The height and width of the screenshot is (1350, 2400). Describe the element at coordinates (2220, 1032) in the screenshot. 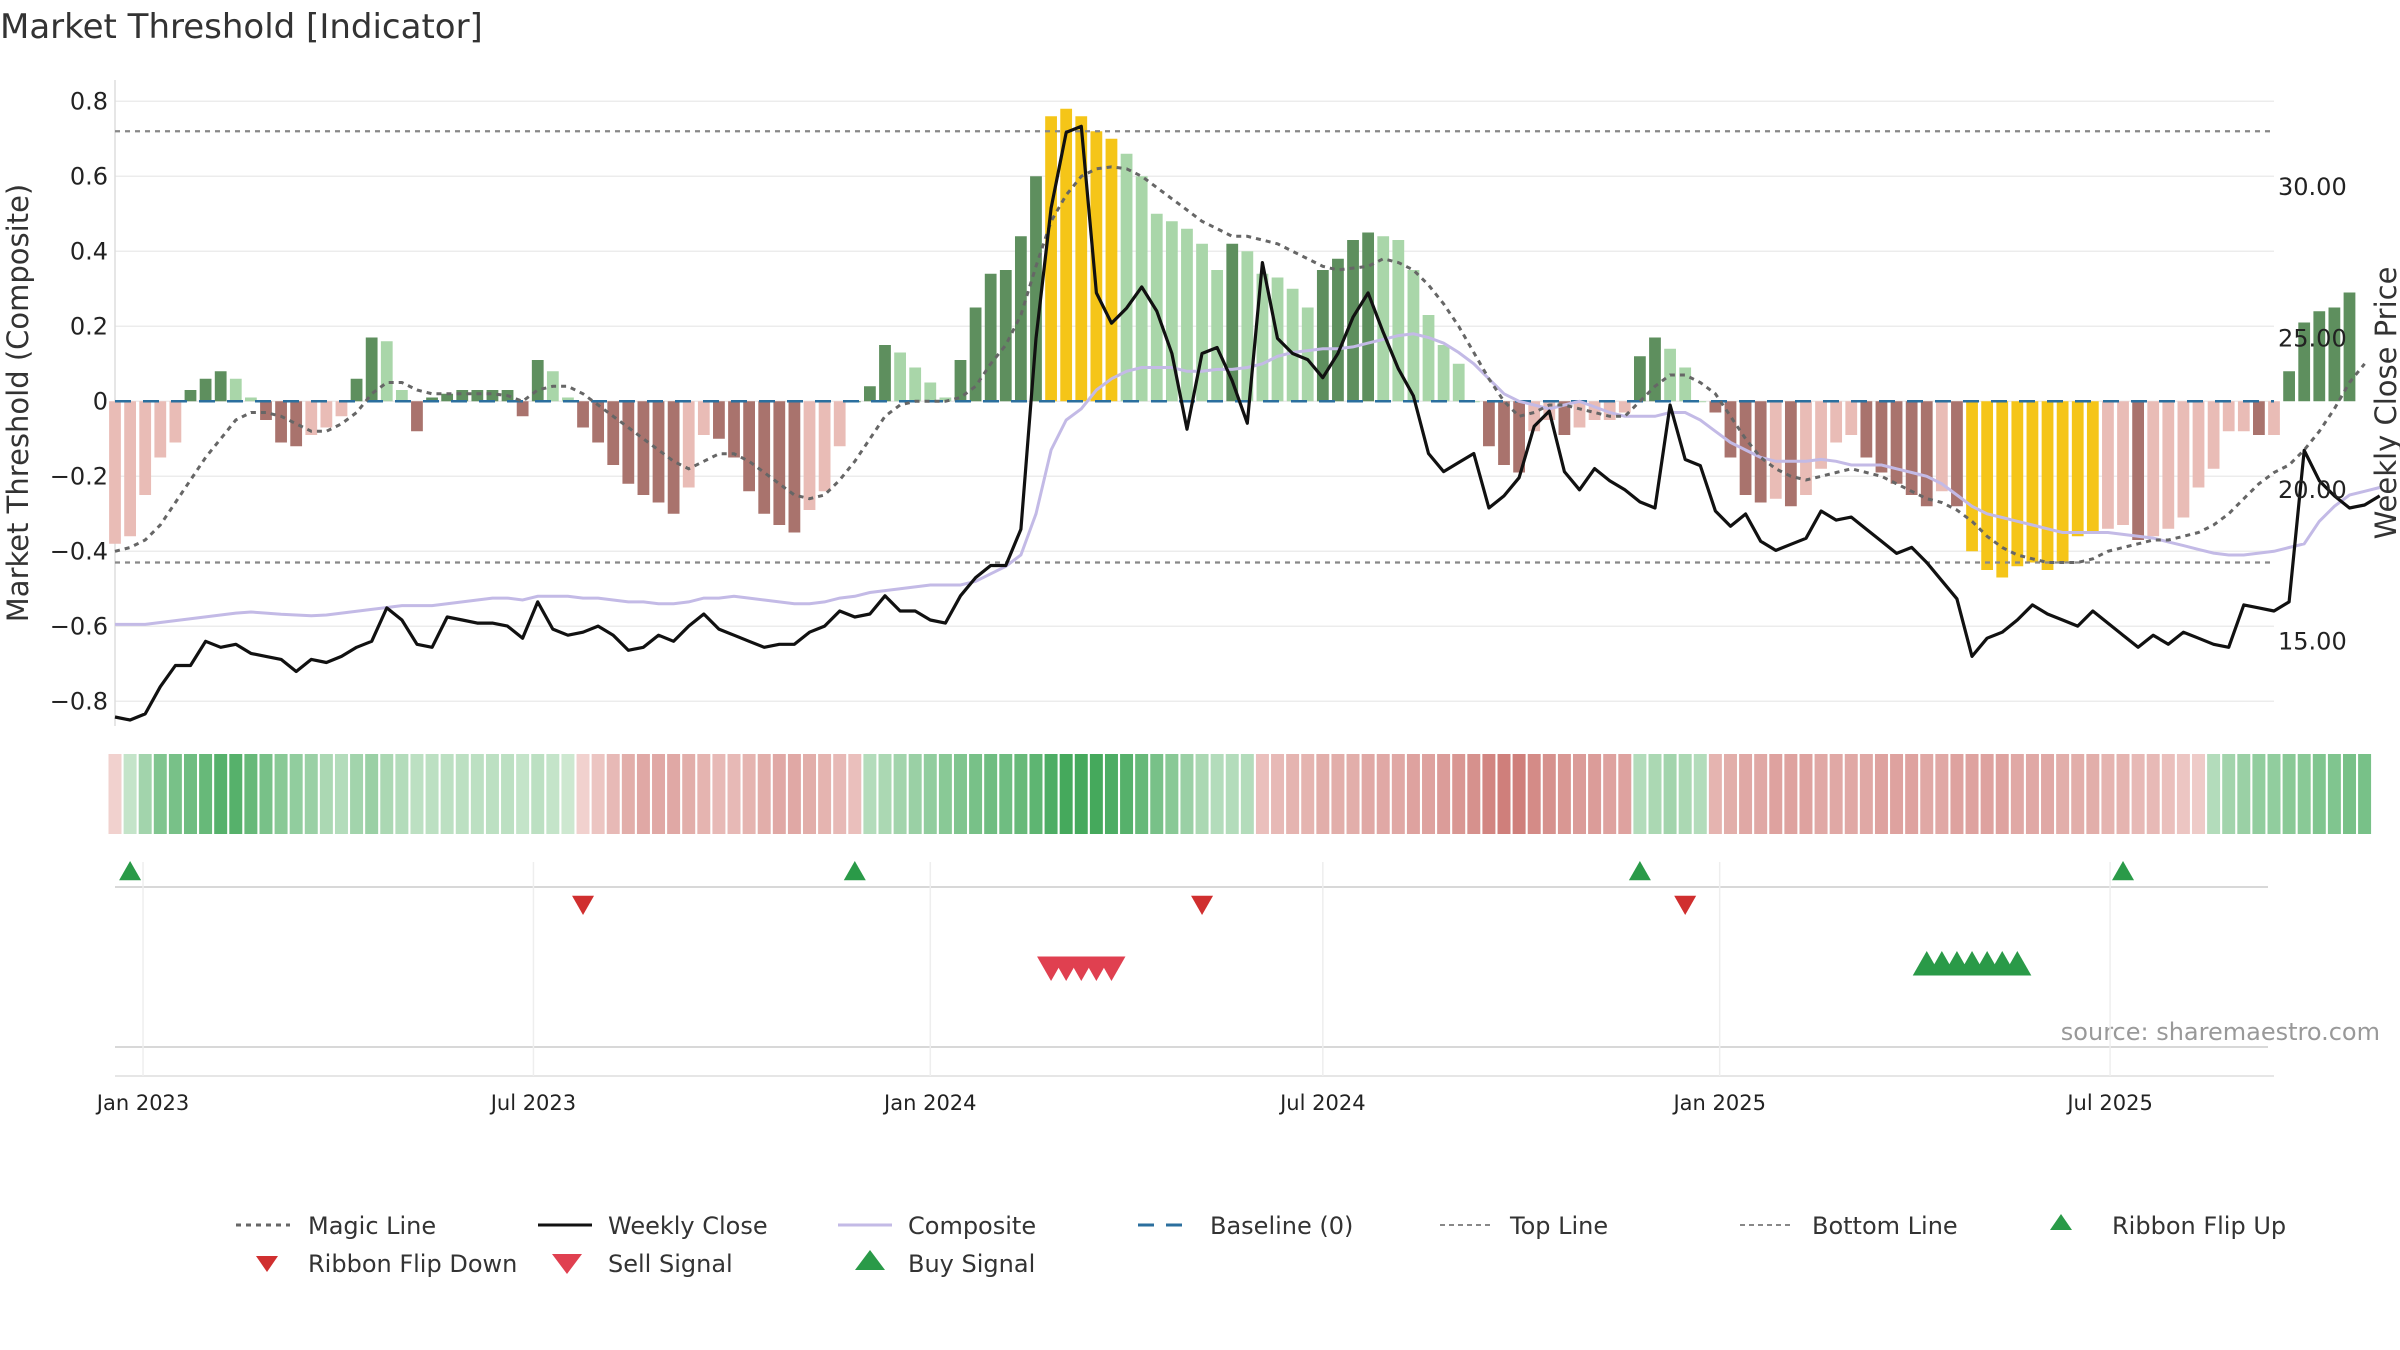

I see `source-label: source: sharemaestro.com` at that location.